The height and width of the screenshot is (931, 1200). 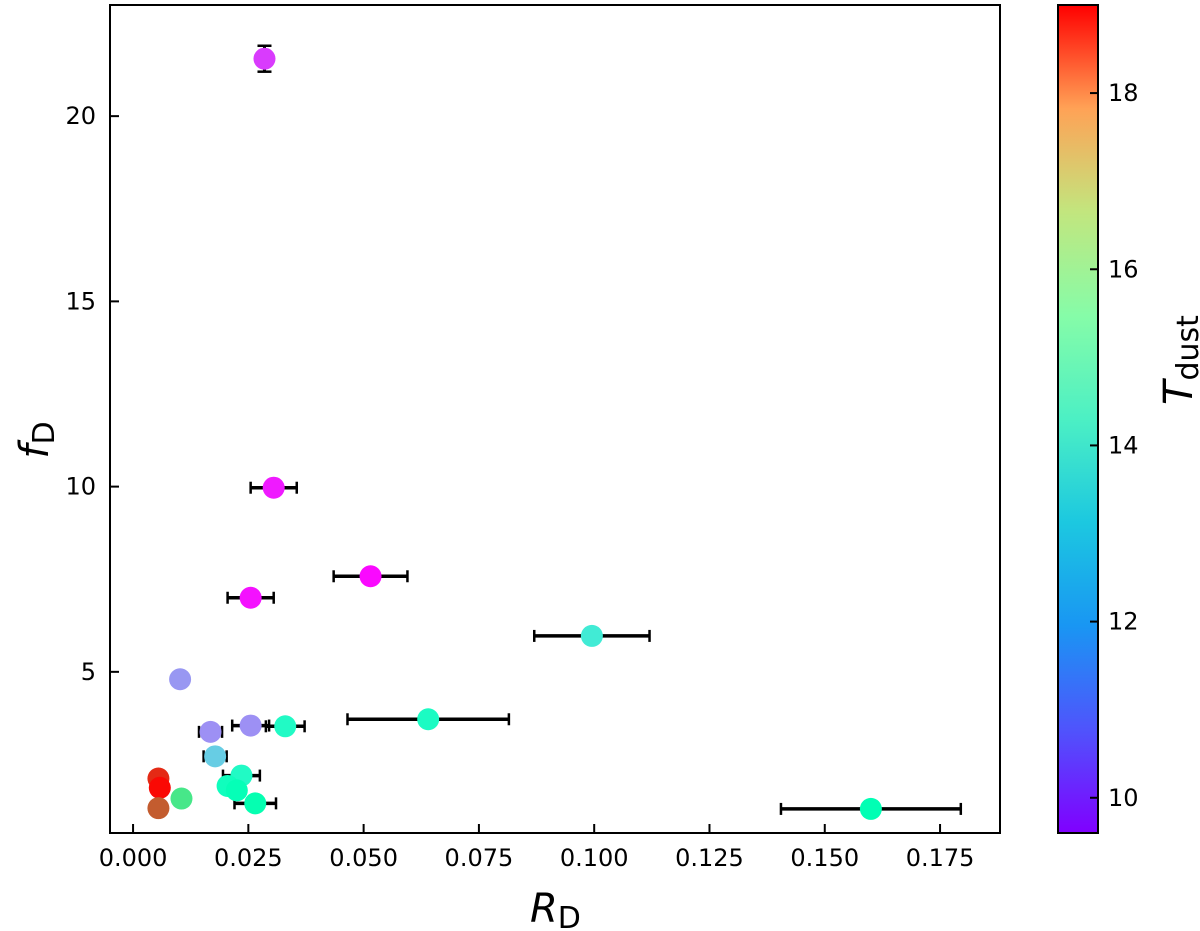 What do you see at coordinates (709, 858) in the screenshot?
I see `x-tick-label: 0.125` at bounding box center [709, 858].